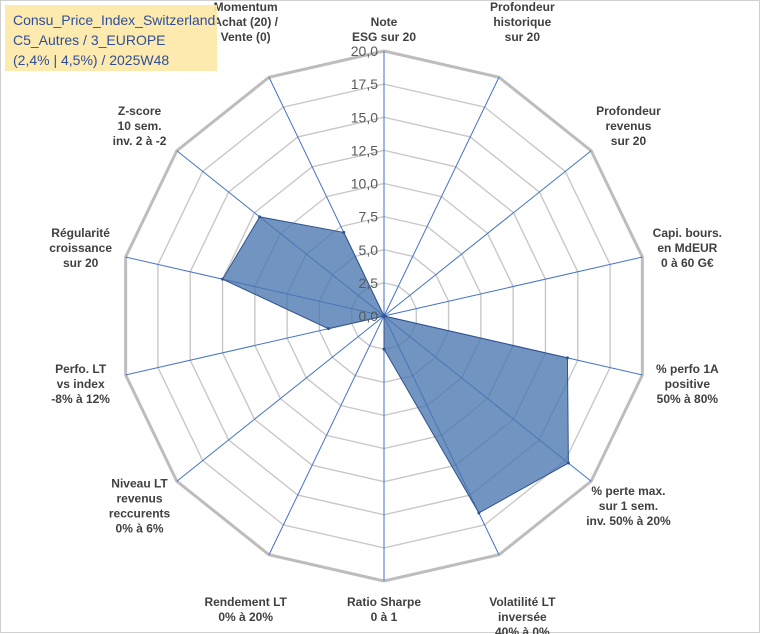  What do you see at coordinates (369, 217) in the screenshot?
I see `tick-label: 7,5` at bounding box center [369, 217].